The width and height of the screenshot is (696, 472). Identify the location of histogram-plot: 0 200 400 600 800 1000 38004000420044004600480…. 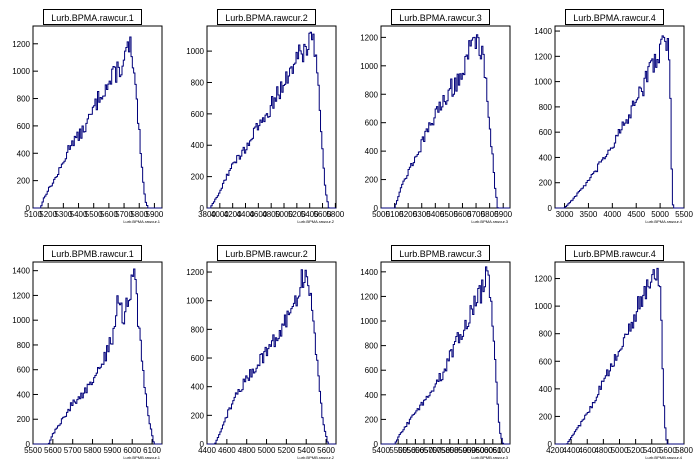
(265, 124).